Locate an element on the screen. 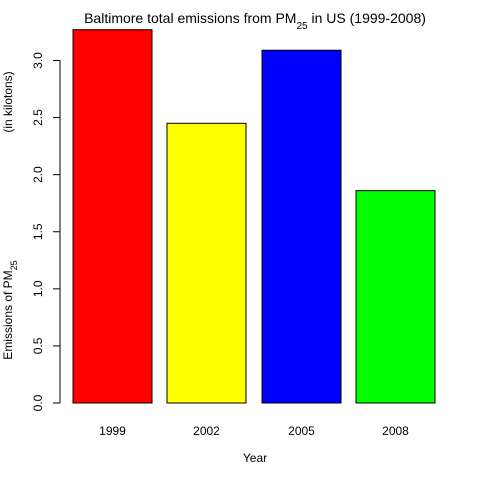  y-axis-label-line2: Emissions of PM25 is located at coordinates (10, 309).